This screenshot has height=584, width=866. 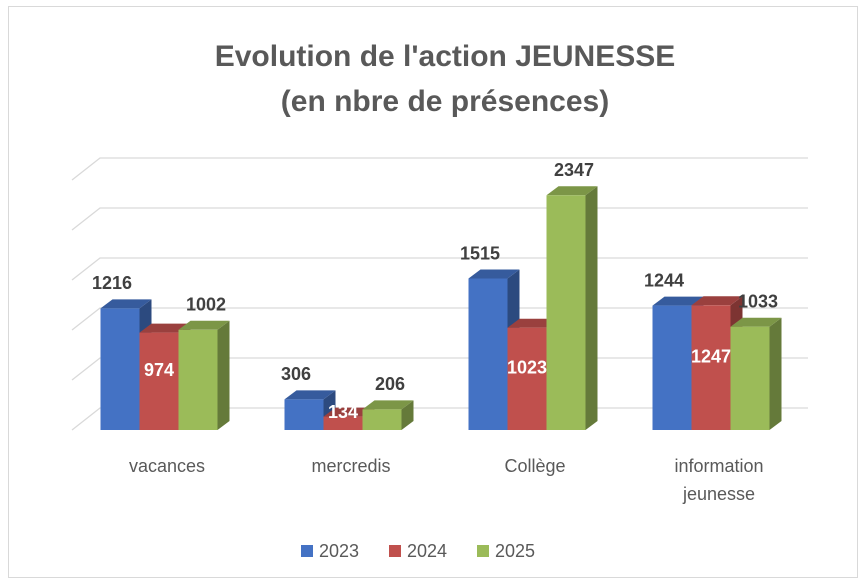 What do you see at coordinates (206, 305) in the screenshot?
I see `data-label: 1002` at bounding box center [206, 305].